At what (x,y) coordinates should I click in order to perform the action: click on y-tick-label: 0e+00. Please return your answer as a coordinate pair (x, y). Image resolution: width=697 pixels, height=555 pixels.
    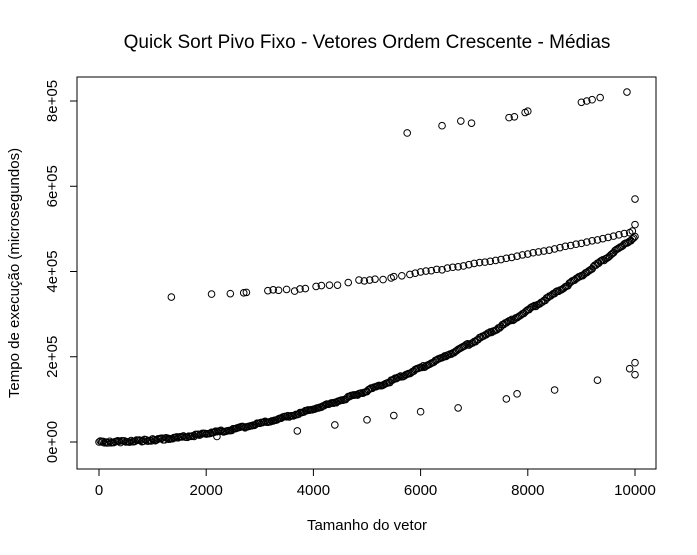
    Looking at the image, I should click on (52, 442).